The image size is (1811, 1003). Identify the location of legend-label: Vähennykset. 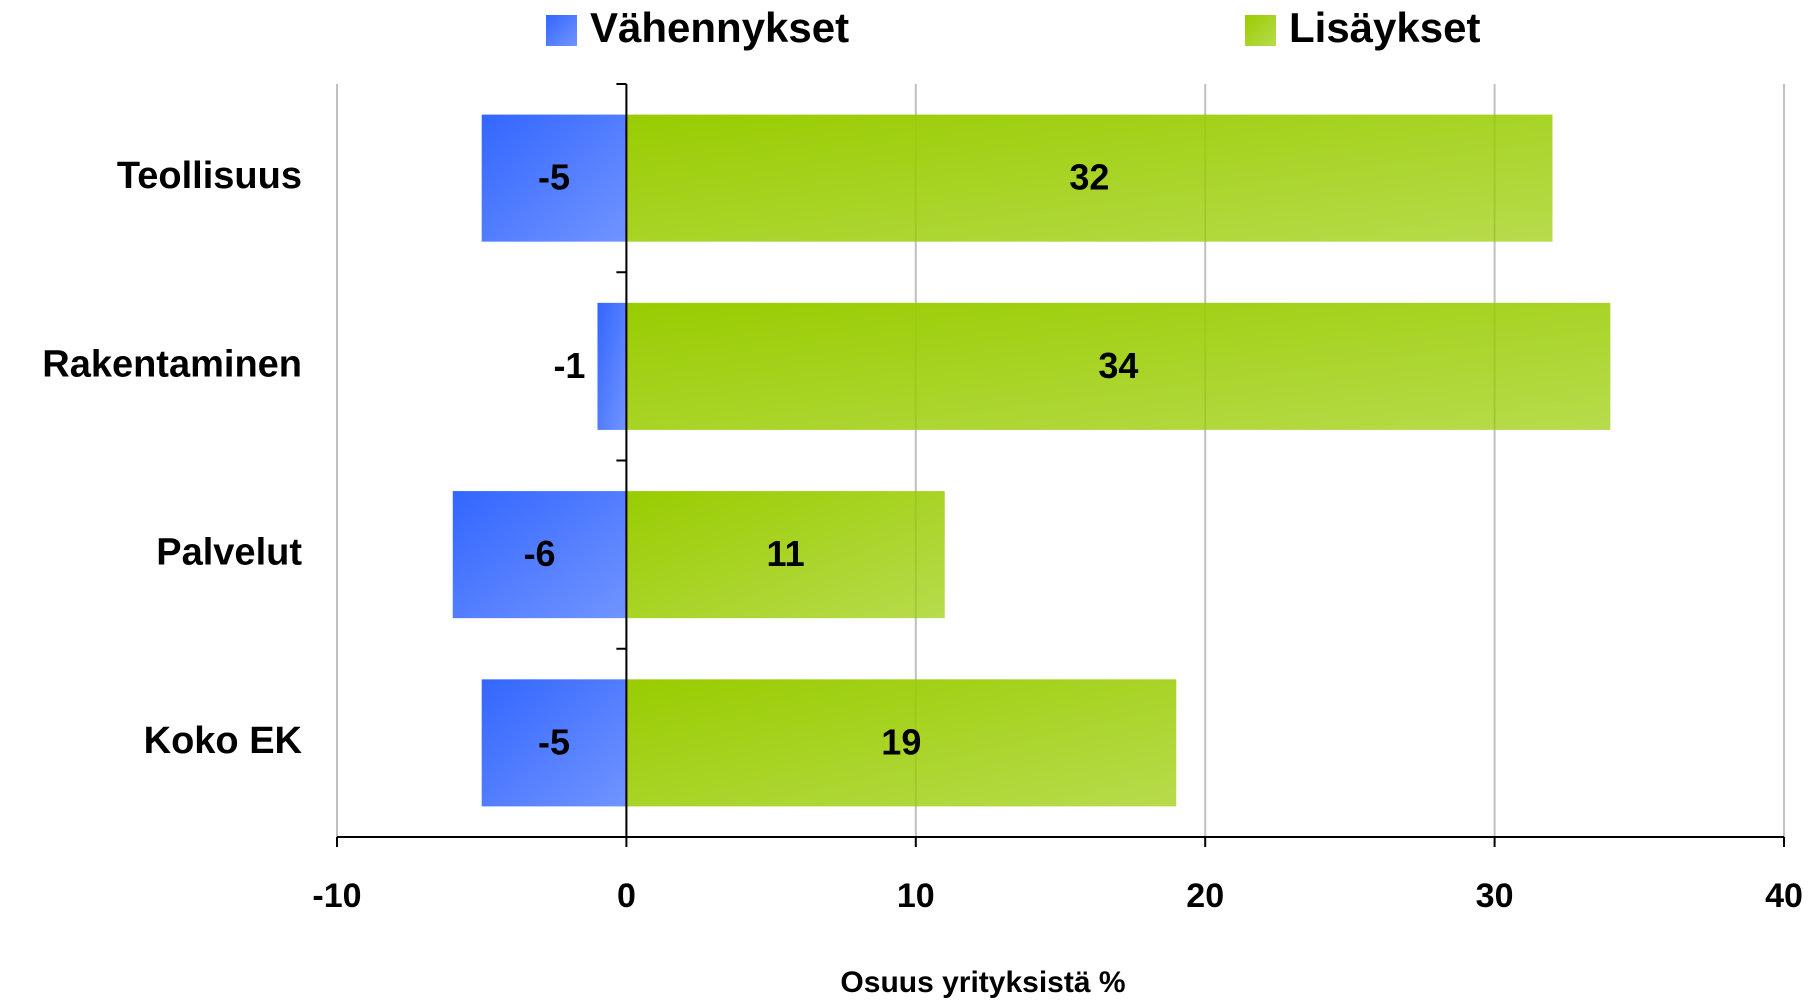
(719, 27).